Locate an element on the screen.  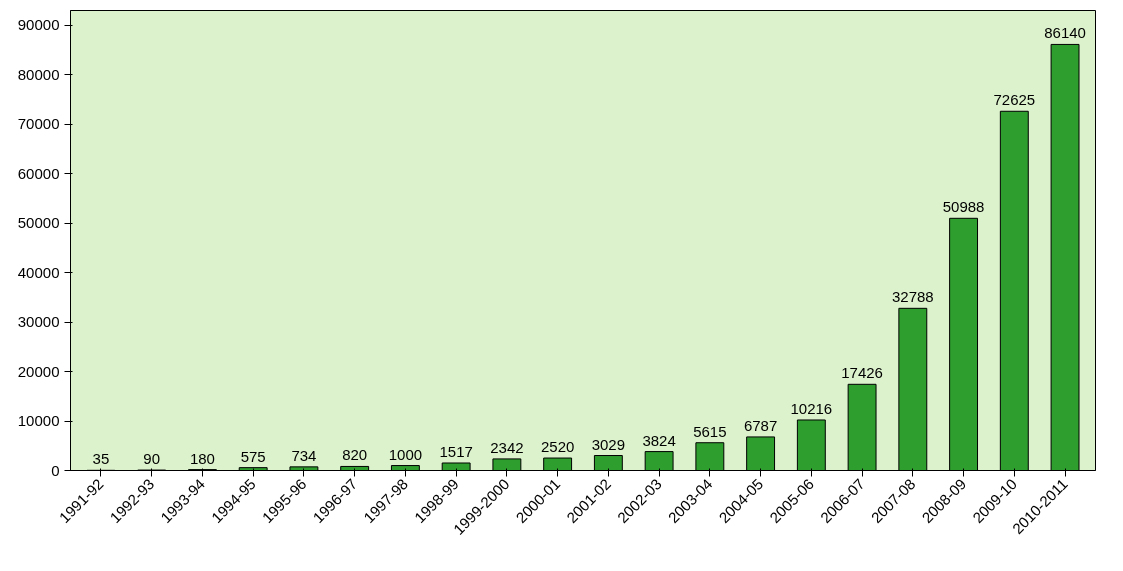
y-tick-label: 0 is located at coordinates (55, 470).